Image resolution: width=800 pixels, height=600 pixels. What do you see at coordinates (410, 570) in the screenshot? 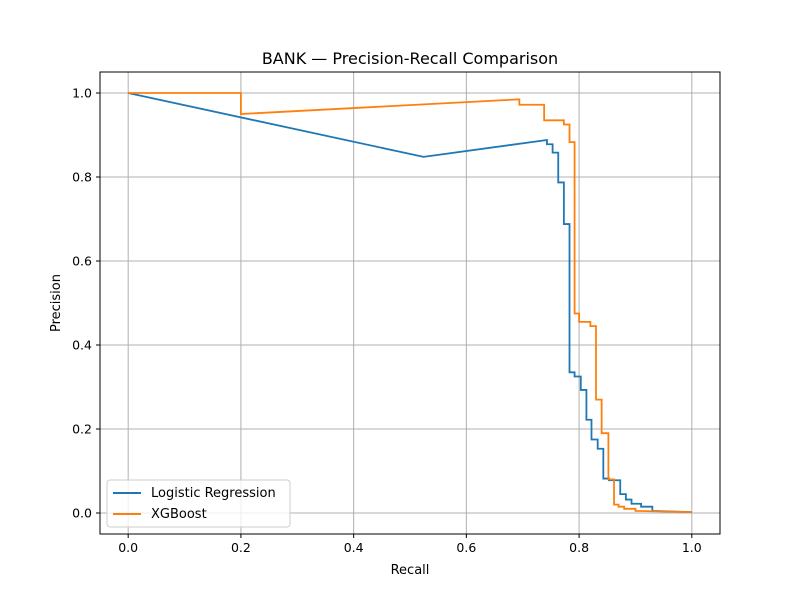
I see `x-axis-label: Recall` at bounding box center [410, 570].